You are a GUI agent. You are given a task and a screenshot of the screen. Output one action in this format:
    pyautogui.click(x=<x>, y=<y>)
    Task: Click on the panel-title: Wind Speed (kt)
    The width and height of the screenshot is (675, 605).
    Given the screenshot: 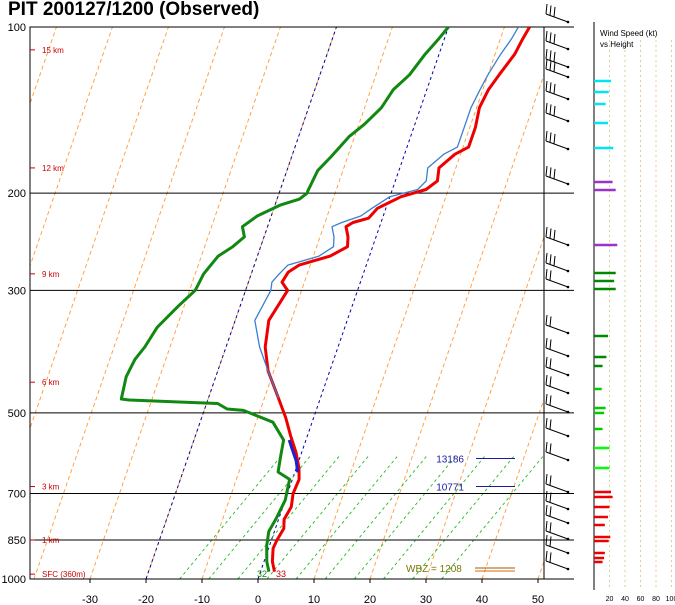 What is the action you would take?
    pyautogui.click(x=629, y=33)
    